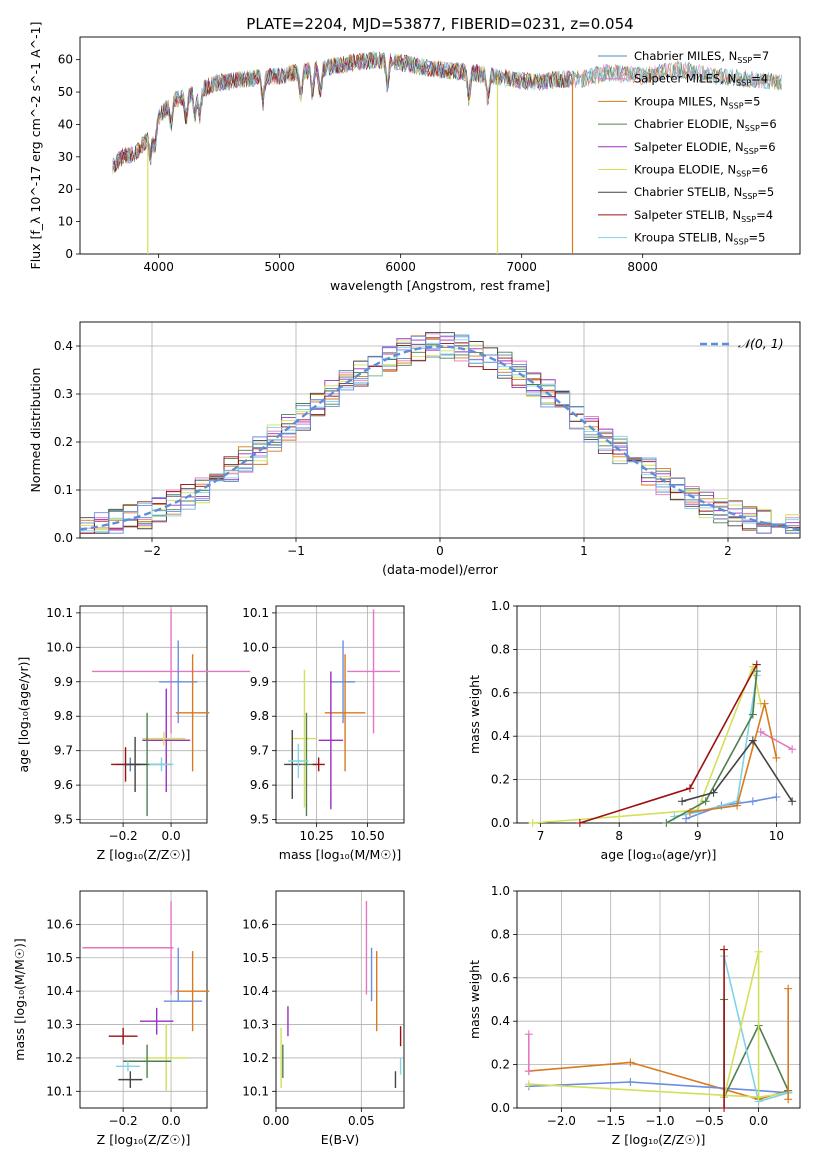  I want to click on x-tick-label: 10.50, so click(367, 836).